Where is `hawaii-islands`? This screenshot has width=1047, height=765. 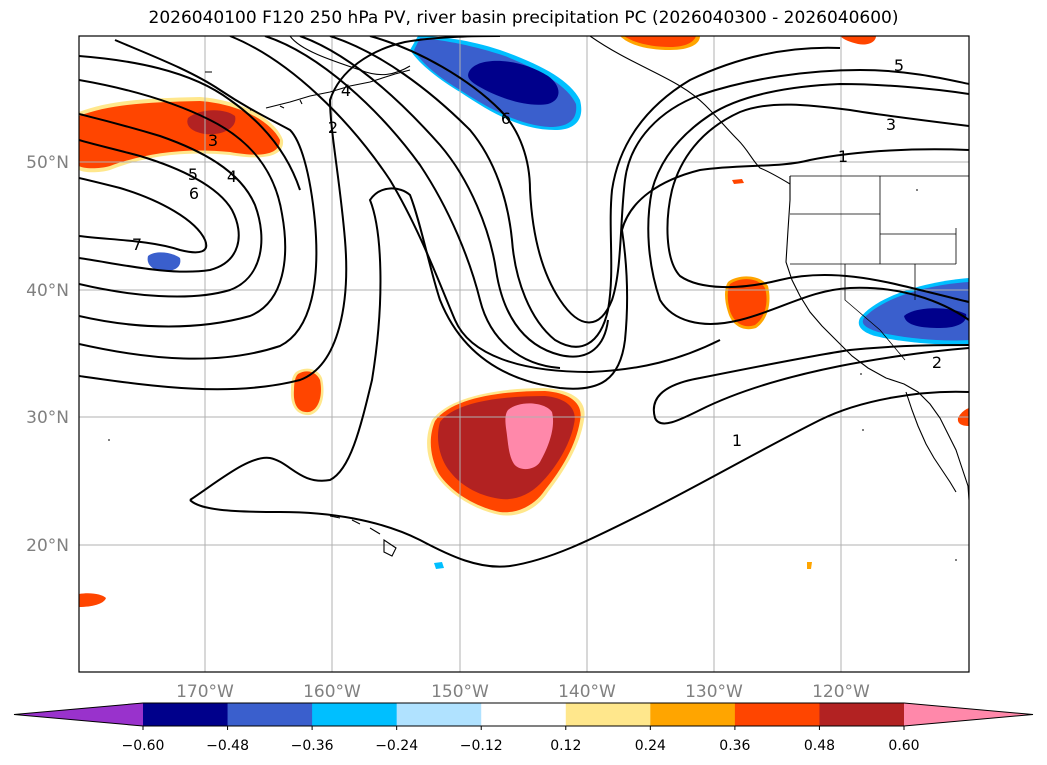 hawaii-islands is located at coordinates (363, 536).